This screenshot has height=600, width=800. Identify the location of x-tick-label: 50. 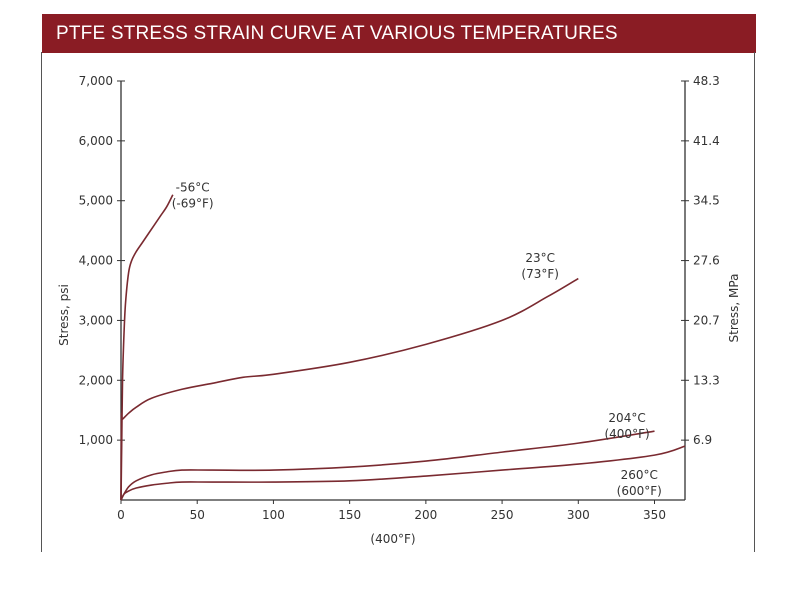
(197, 515).